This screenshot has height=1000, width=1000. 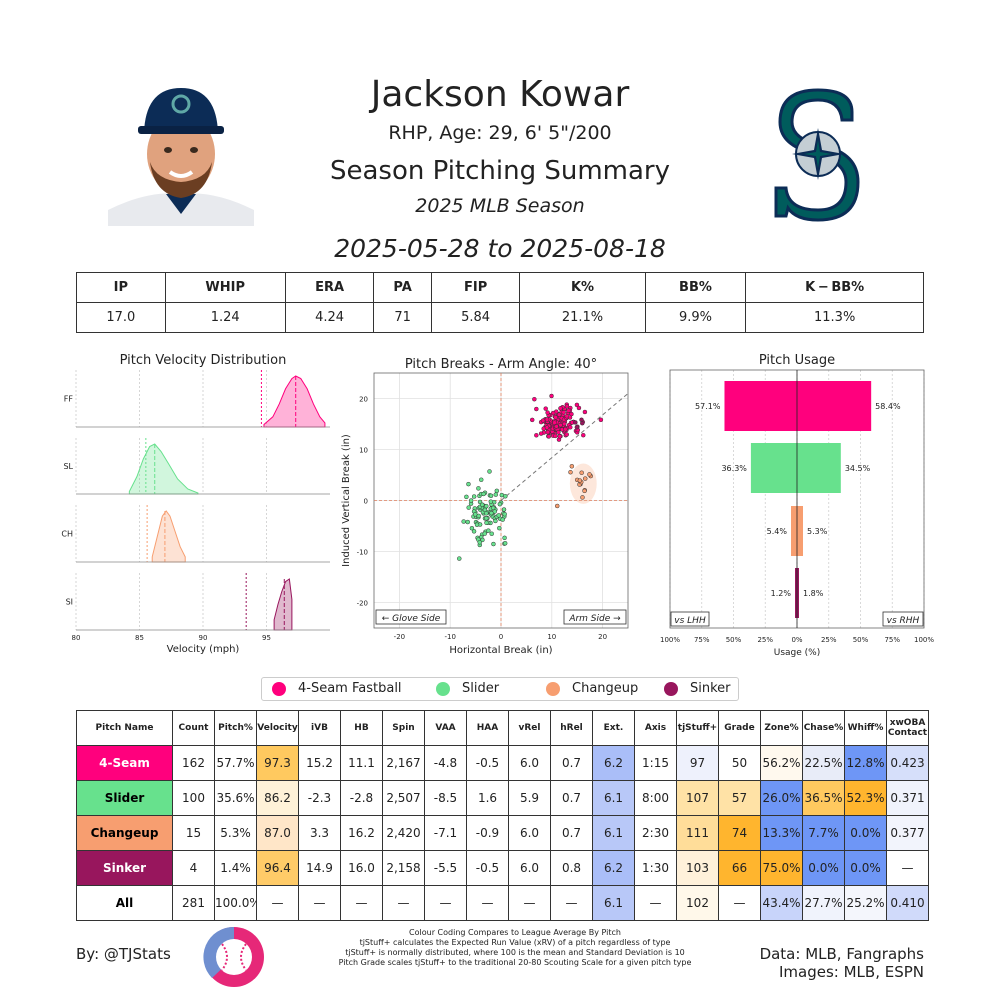 What do you see at coordinates (235, 903) in the screenshot?
I see `table-cell: 100.0%` at bounding box center [235, 903].